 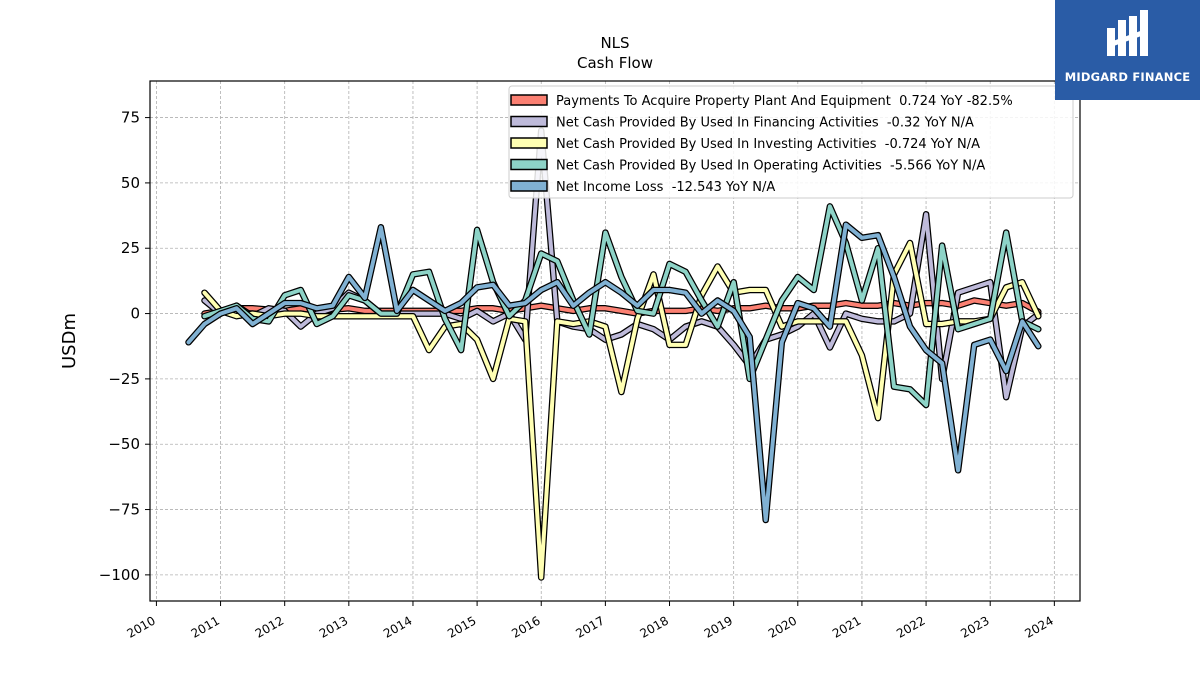 I want to click on x-tick-label: 2011, so click(x=205, y=626).